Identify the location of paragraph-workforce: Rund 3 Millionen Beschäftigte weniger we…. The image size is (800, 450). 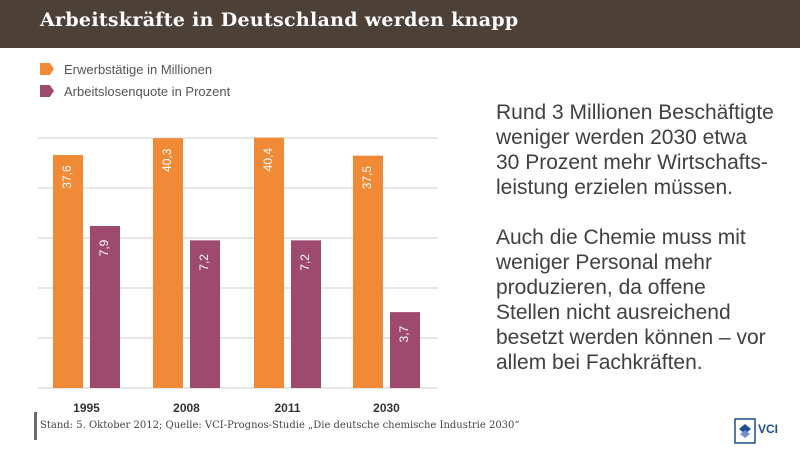
(646, 150).